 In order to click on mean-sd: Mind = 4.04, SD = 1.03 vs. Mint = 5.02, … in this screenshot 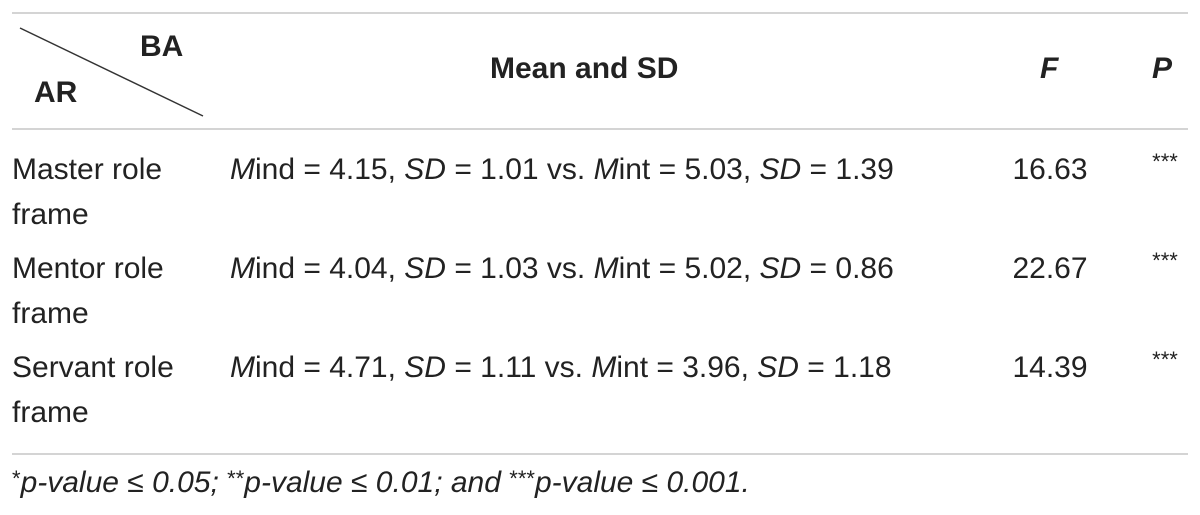, I will do `click(562, 268)`.